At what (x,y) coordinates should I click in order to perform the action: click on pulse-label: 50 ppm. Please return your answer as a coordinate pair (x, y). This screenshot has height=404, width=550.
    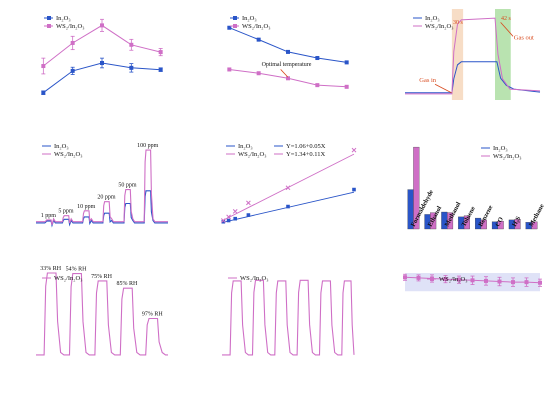
    Looking at the image, I should click on (127, 186).